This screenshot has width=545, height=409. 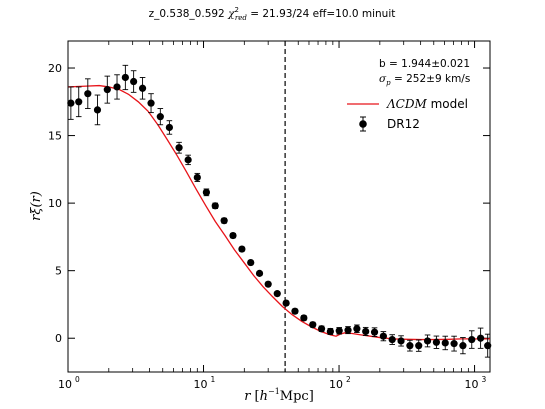 I want to click on y-tick-label: 10, so click(x=55, y=203).